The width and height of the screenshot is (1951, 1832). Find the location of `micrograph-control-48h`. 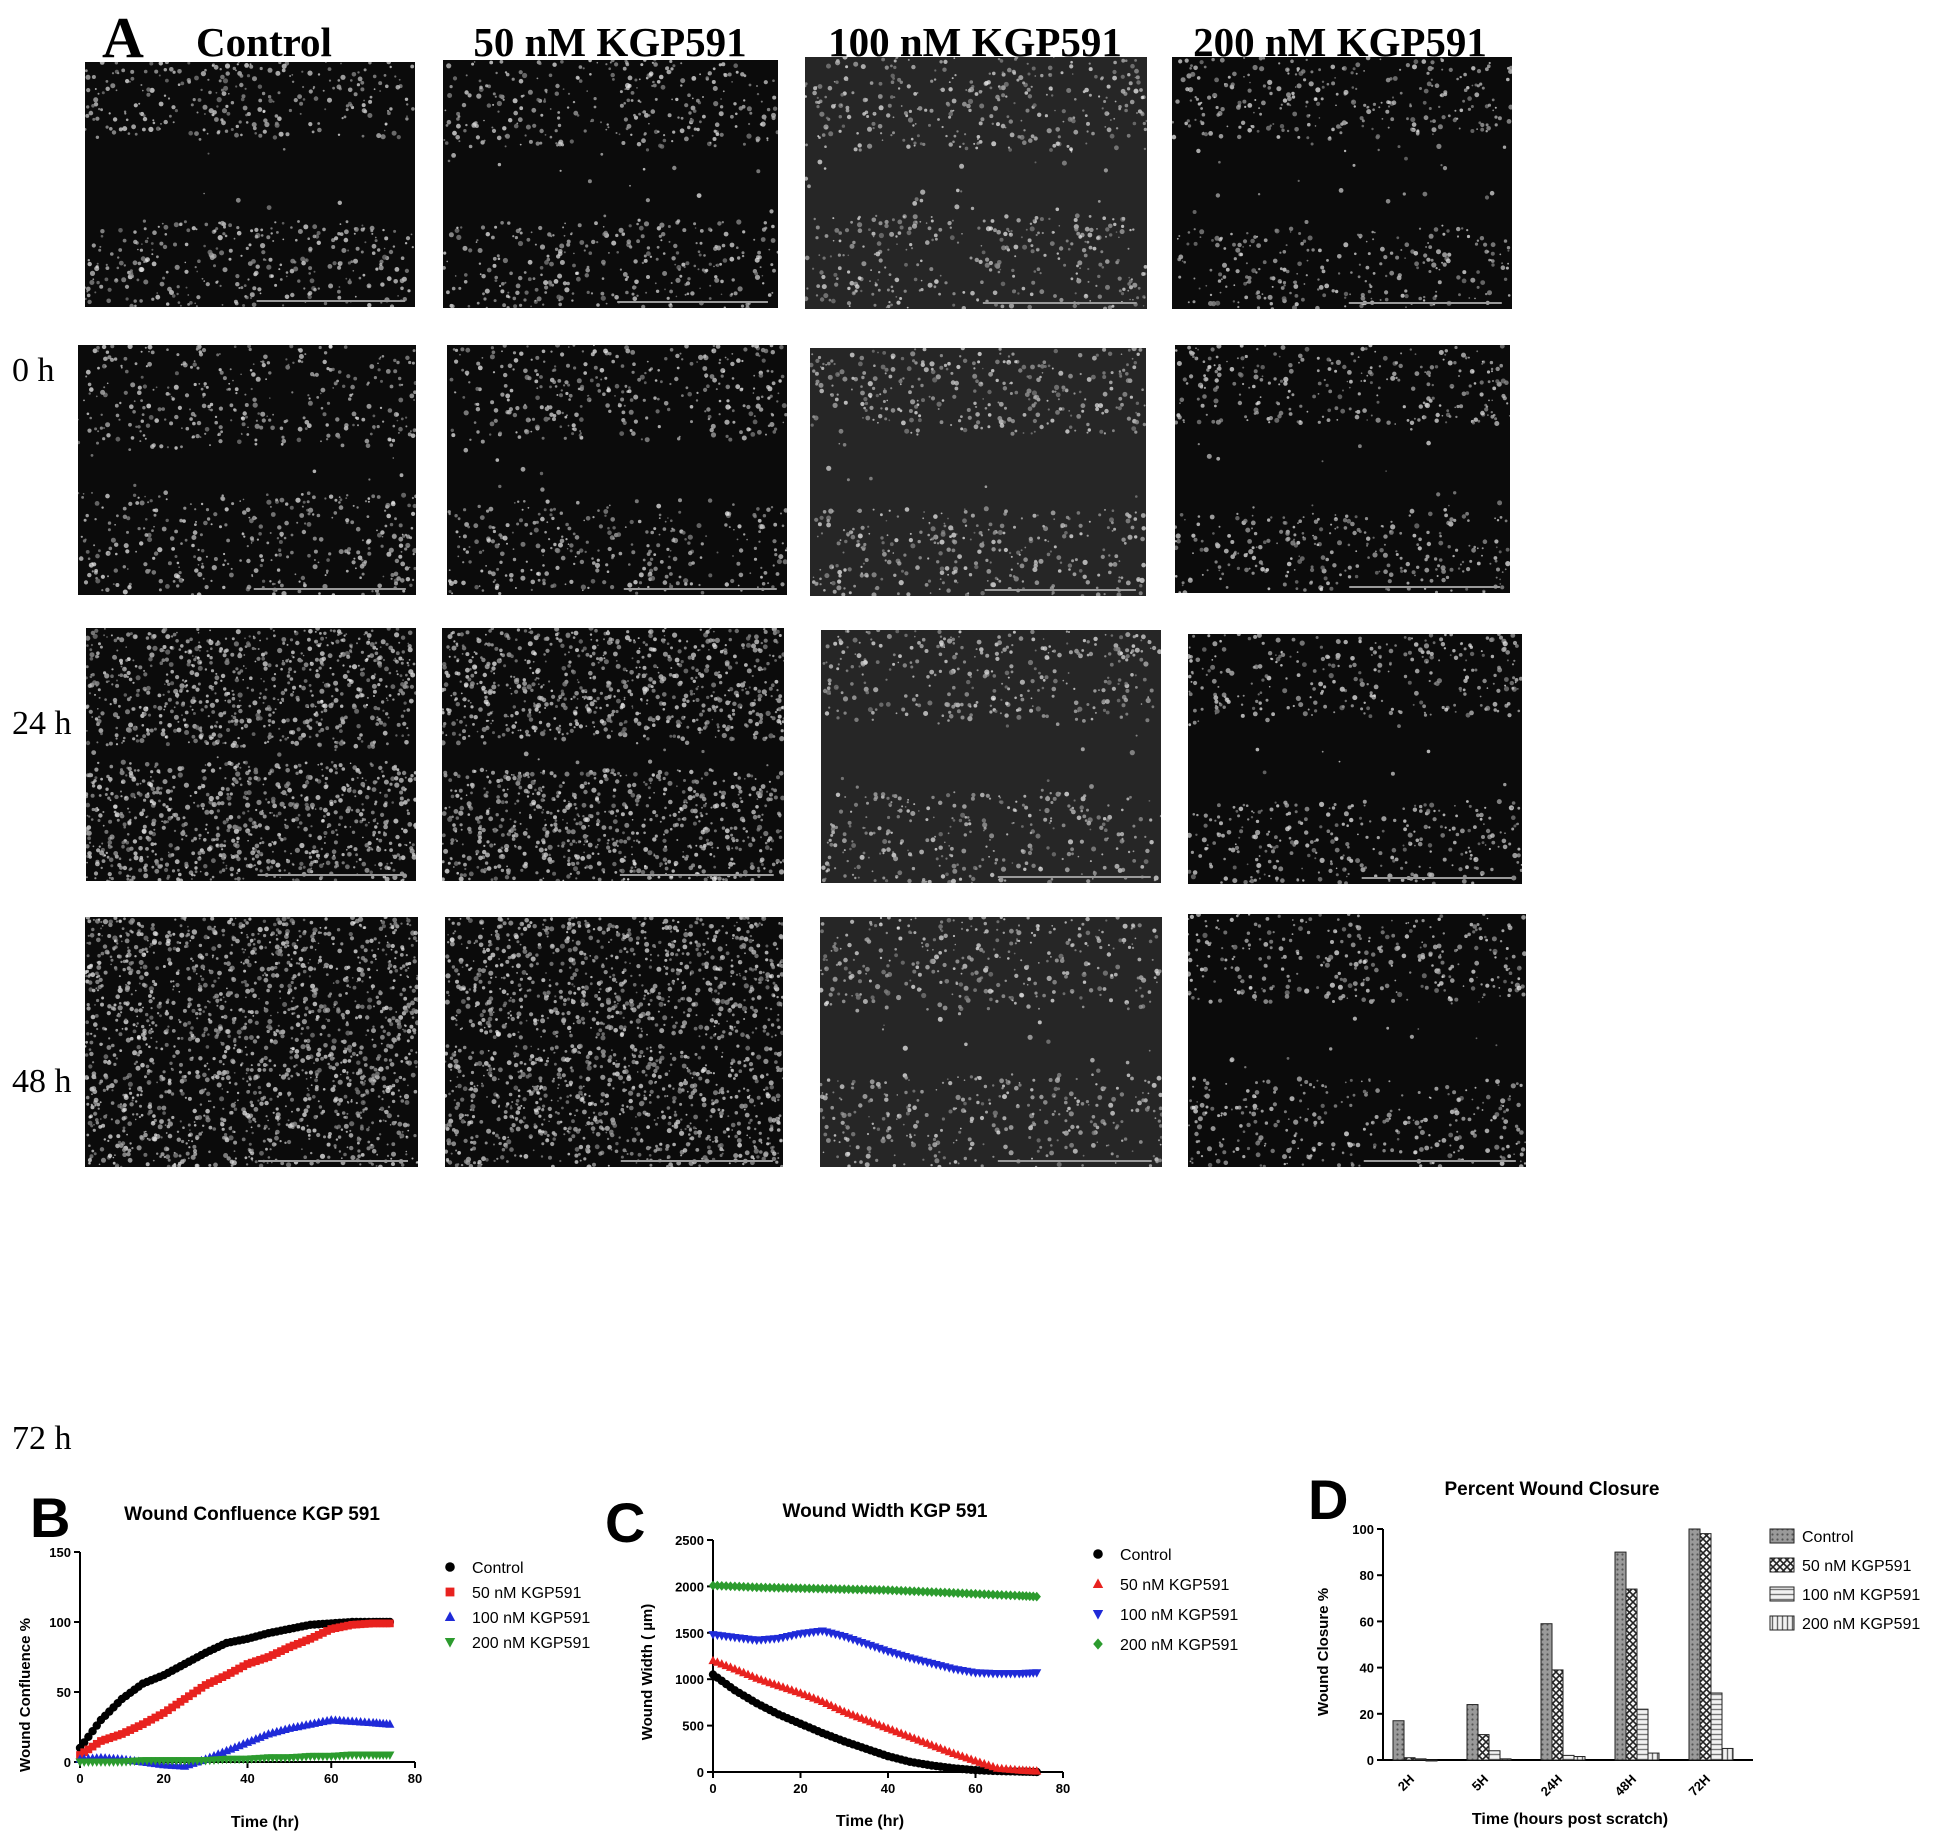

micrograph-control-48h is located at coordinates (251, 754).